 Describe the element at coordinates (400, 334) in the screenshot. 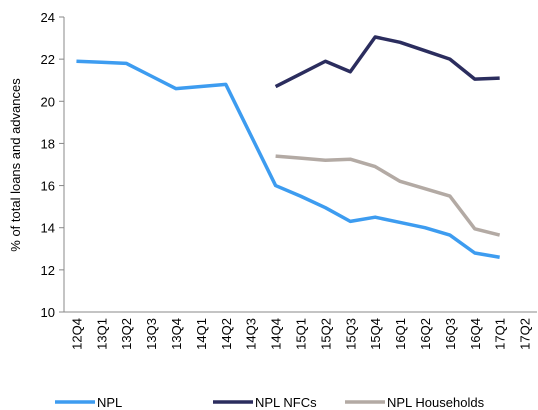

I see `x-tick-label: 16Q1` at that location.